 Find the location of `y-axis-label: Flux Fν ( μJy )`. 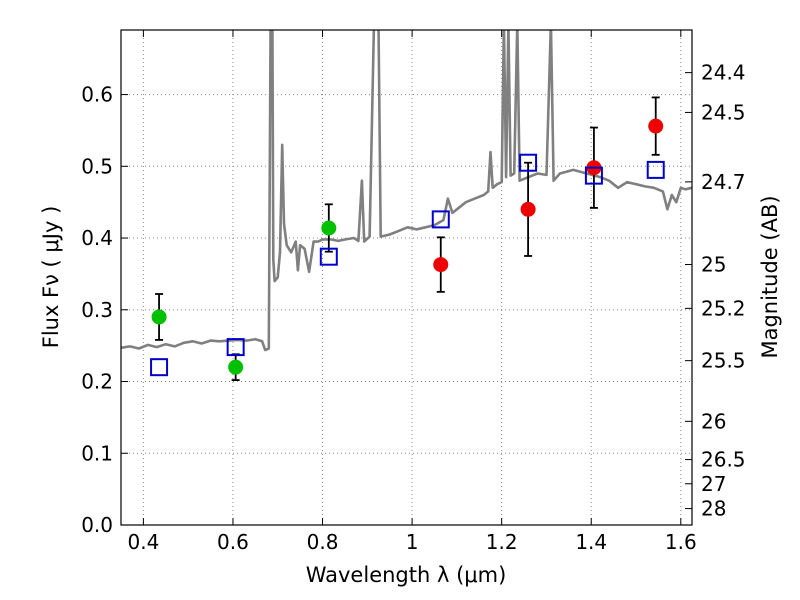

y-axis-label: Flux Fν ( μJy ) is located at coordinates (51, 277).